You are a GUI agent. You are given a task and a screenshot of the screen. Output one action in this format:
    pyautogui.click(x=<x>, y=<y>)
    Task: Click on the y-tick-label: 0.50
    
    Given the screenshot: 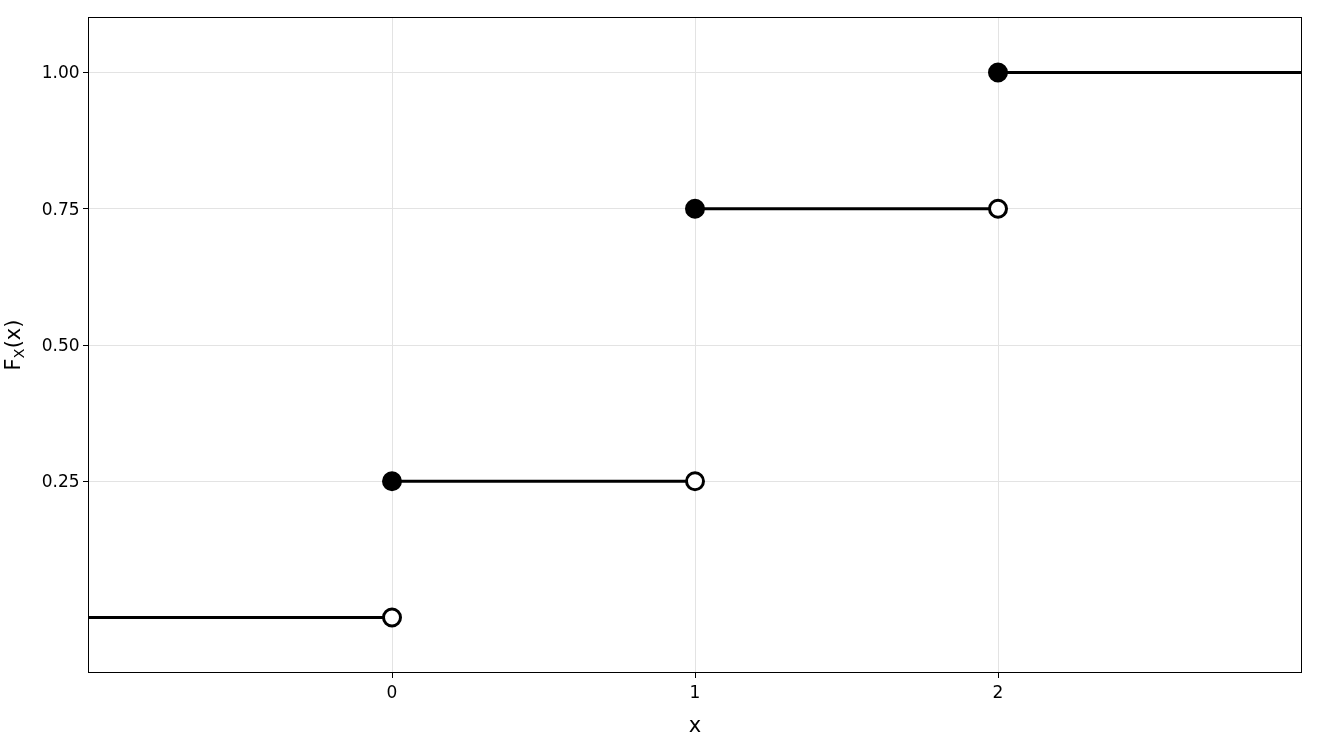 What is the action you would take?
    pyautogui.click(x=60, y=344)
    